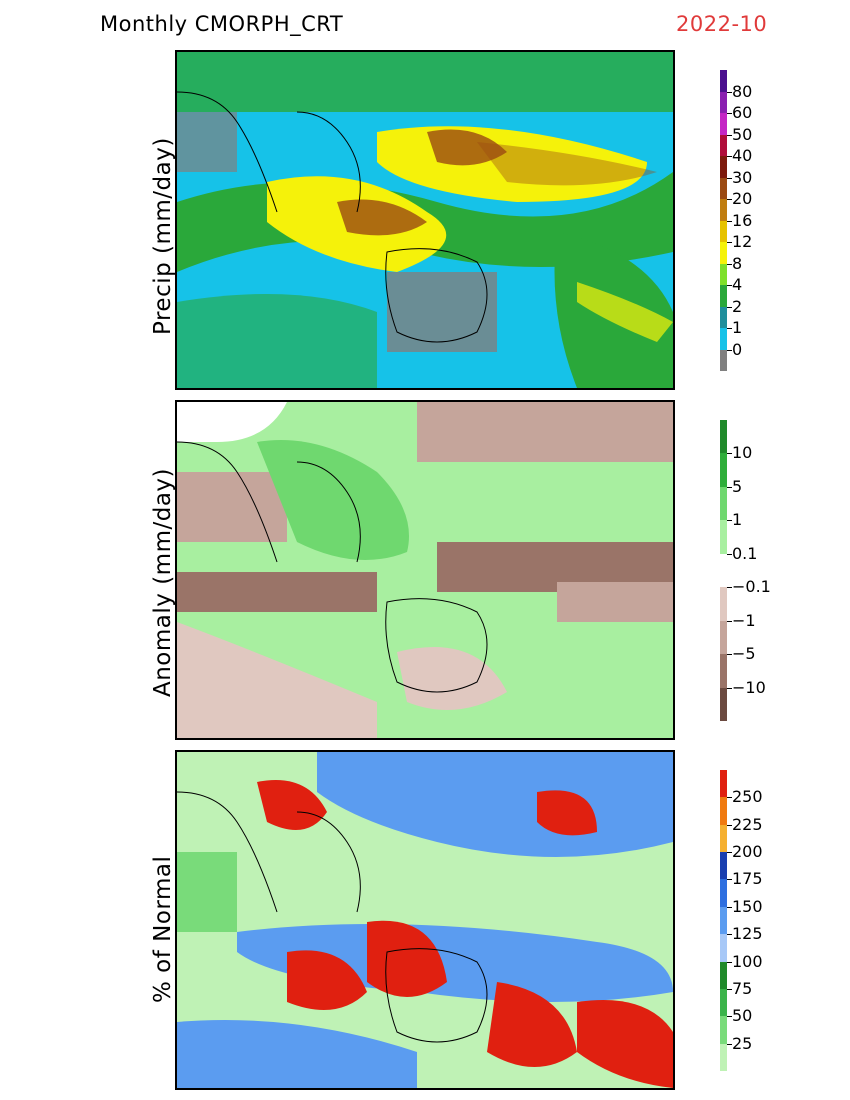  Describe the element at coordinates (747, 934) in the screenshot. I see `colorbar-tick-label: 125` at that location.